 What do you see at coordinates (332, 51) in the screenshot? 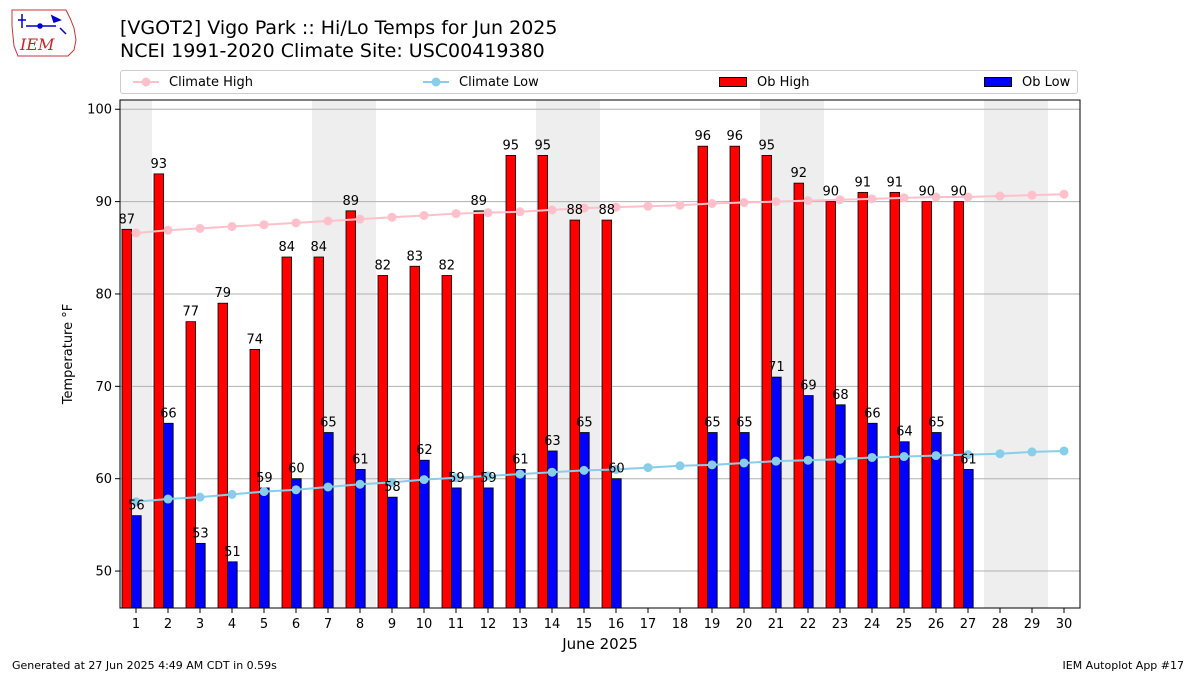
I see `chart-subtitle: NCEI 1991-2020 Climate Site: USC00419380` at bounding box center [332, 51].